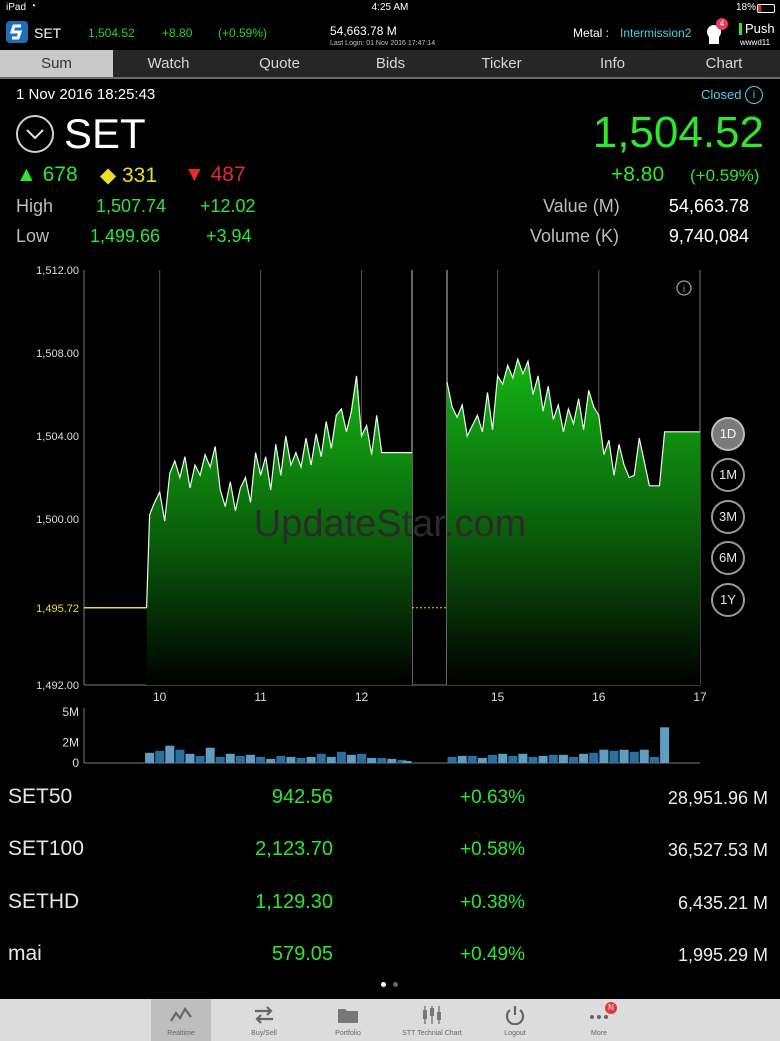 The image size is (780, 1041). I want to click on market-status: Closed, so click(721, 94).